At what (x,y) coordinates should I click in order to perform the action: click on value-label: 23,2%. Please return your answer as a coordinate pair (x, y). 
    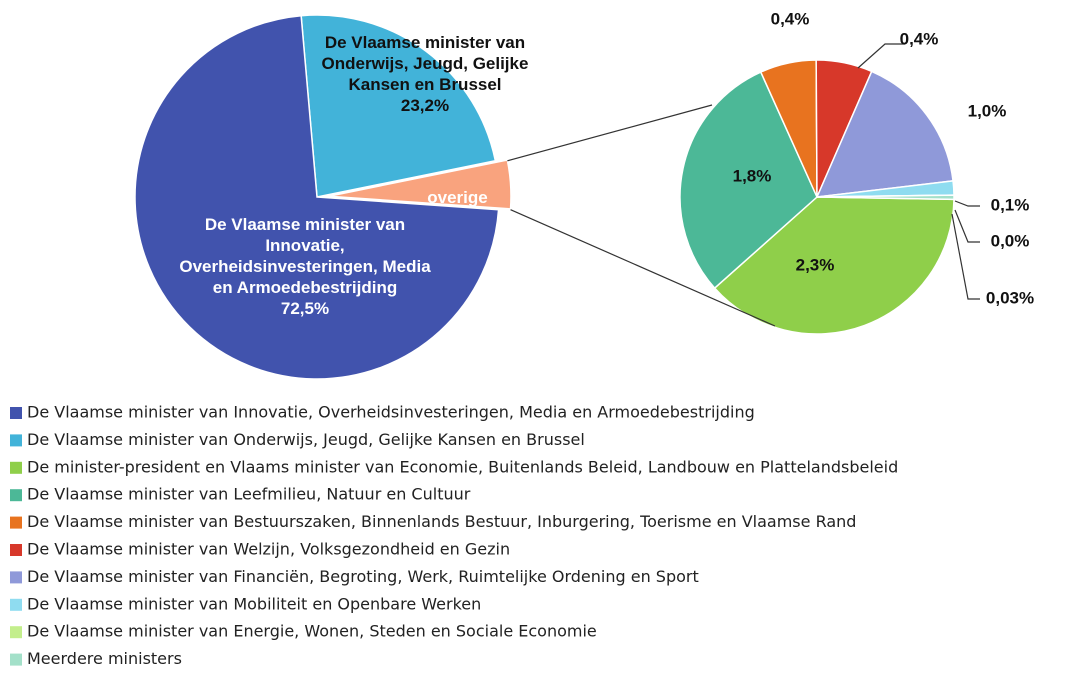
    Looking at the image, I should click on (425, 105).